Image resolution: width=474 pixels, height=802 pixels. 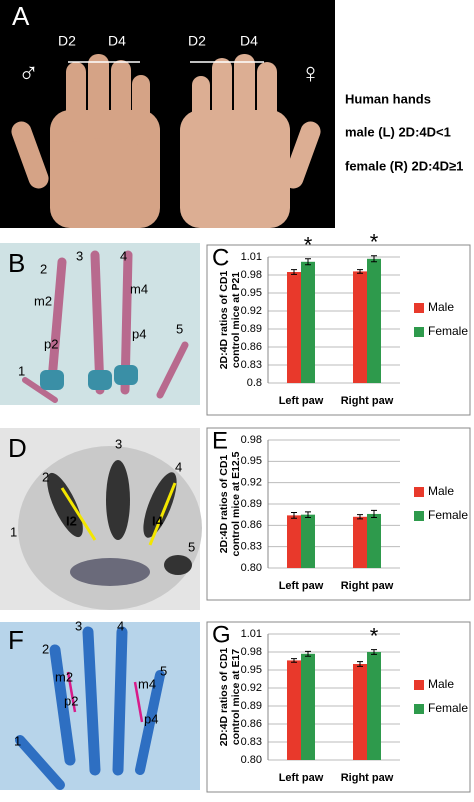 What do you see at coordinates (158, 520) in the screenshot?
I see `length-label: I4` at bounding box center [158, 520].